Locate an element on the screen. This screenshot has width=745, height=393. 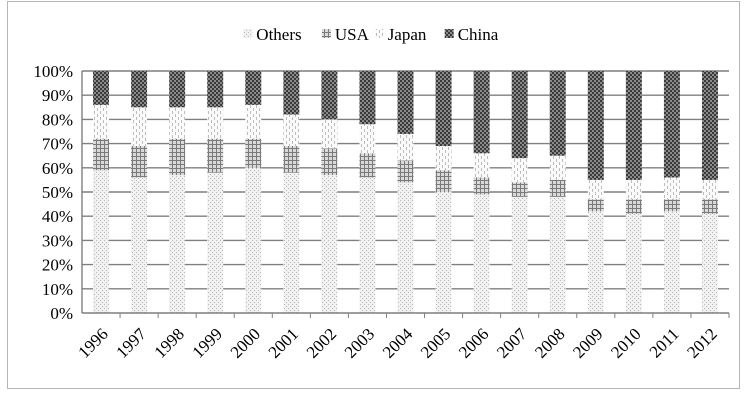
x-tick-label: 2003 is located at coordinates (359, 342).